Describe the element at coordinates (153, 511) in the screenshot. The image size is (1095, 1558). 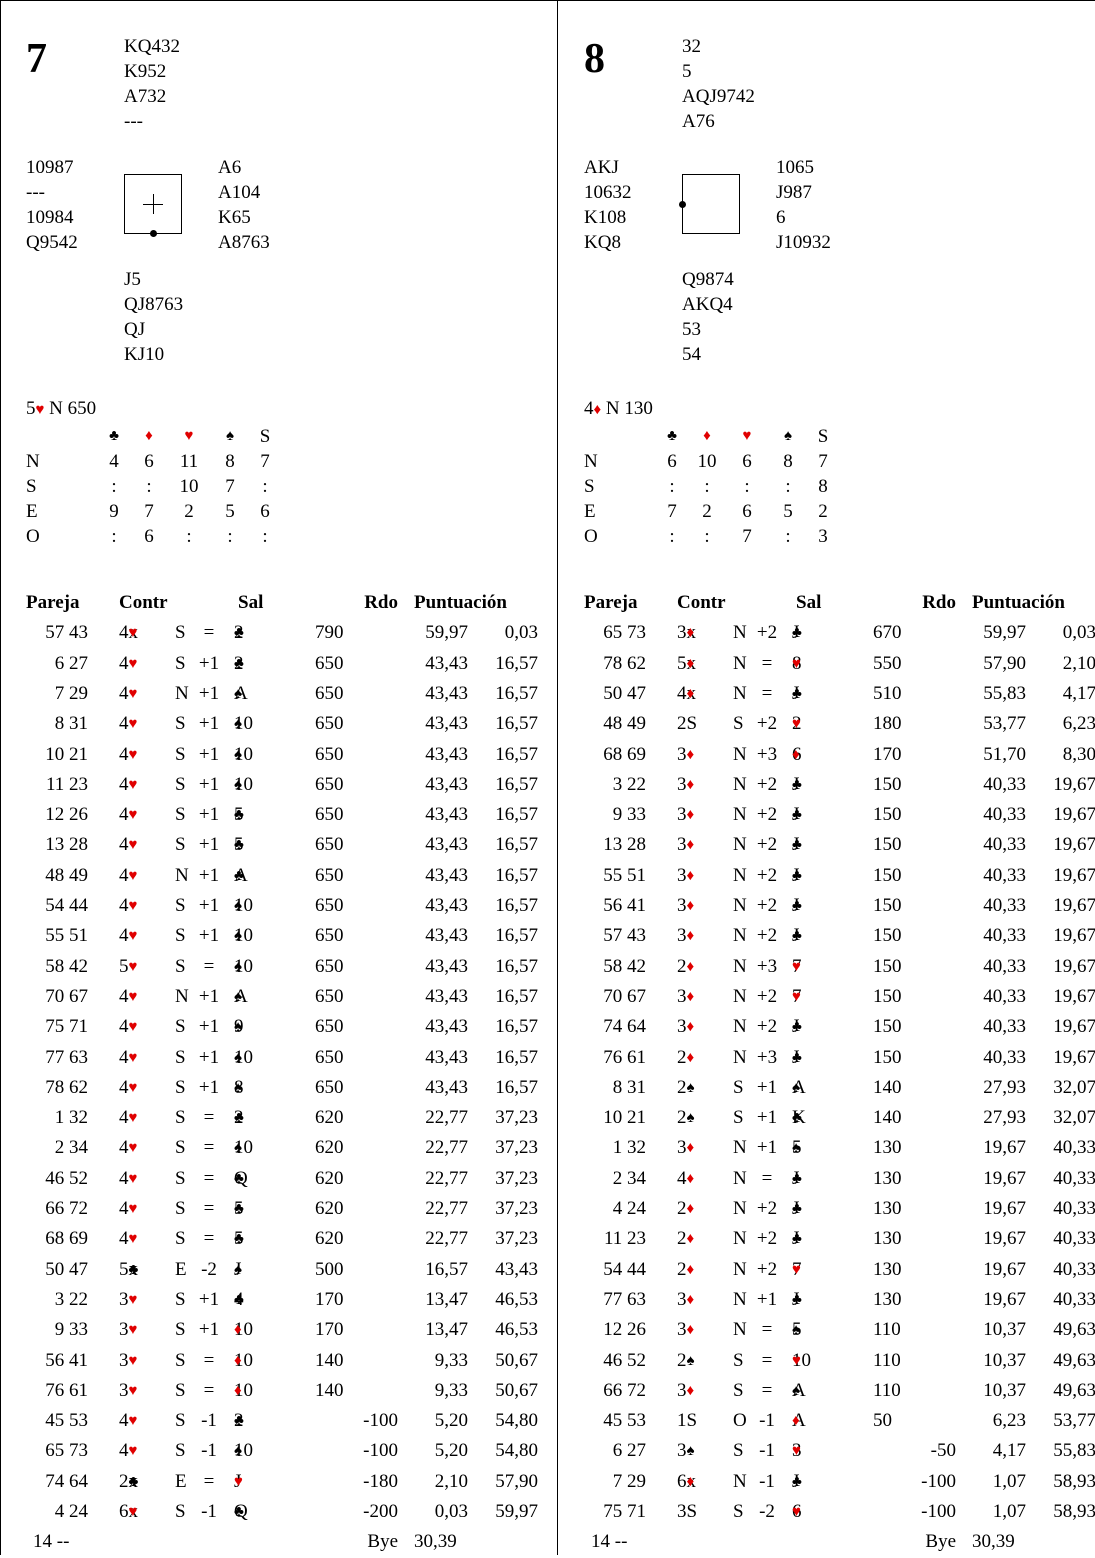
I see `dd-row: E 9 7 2 5 6` at that location.